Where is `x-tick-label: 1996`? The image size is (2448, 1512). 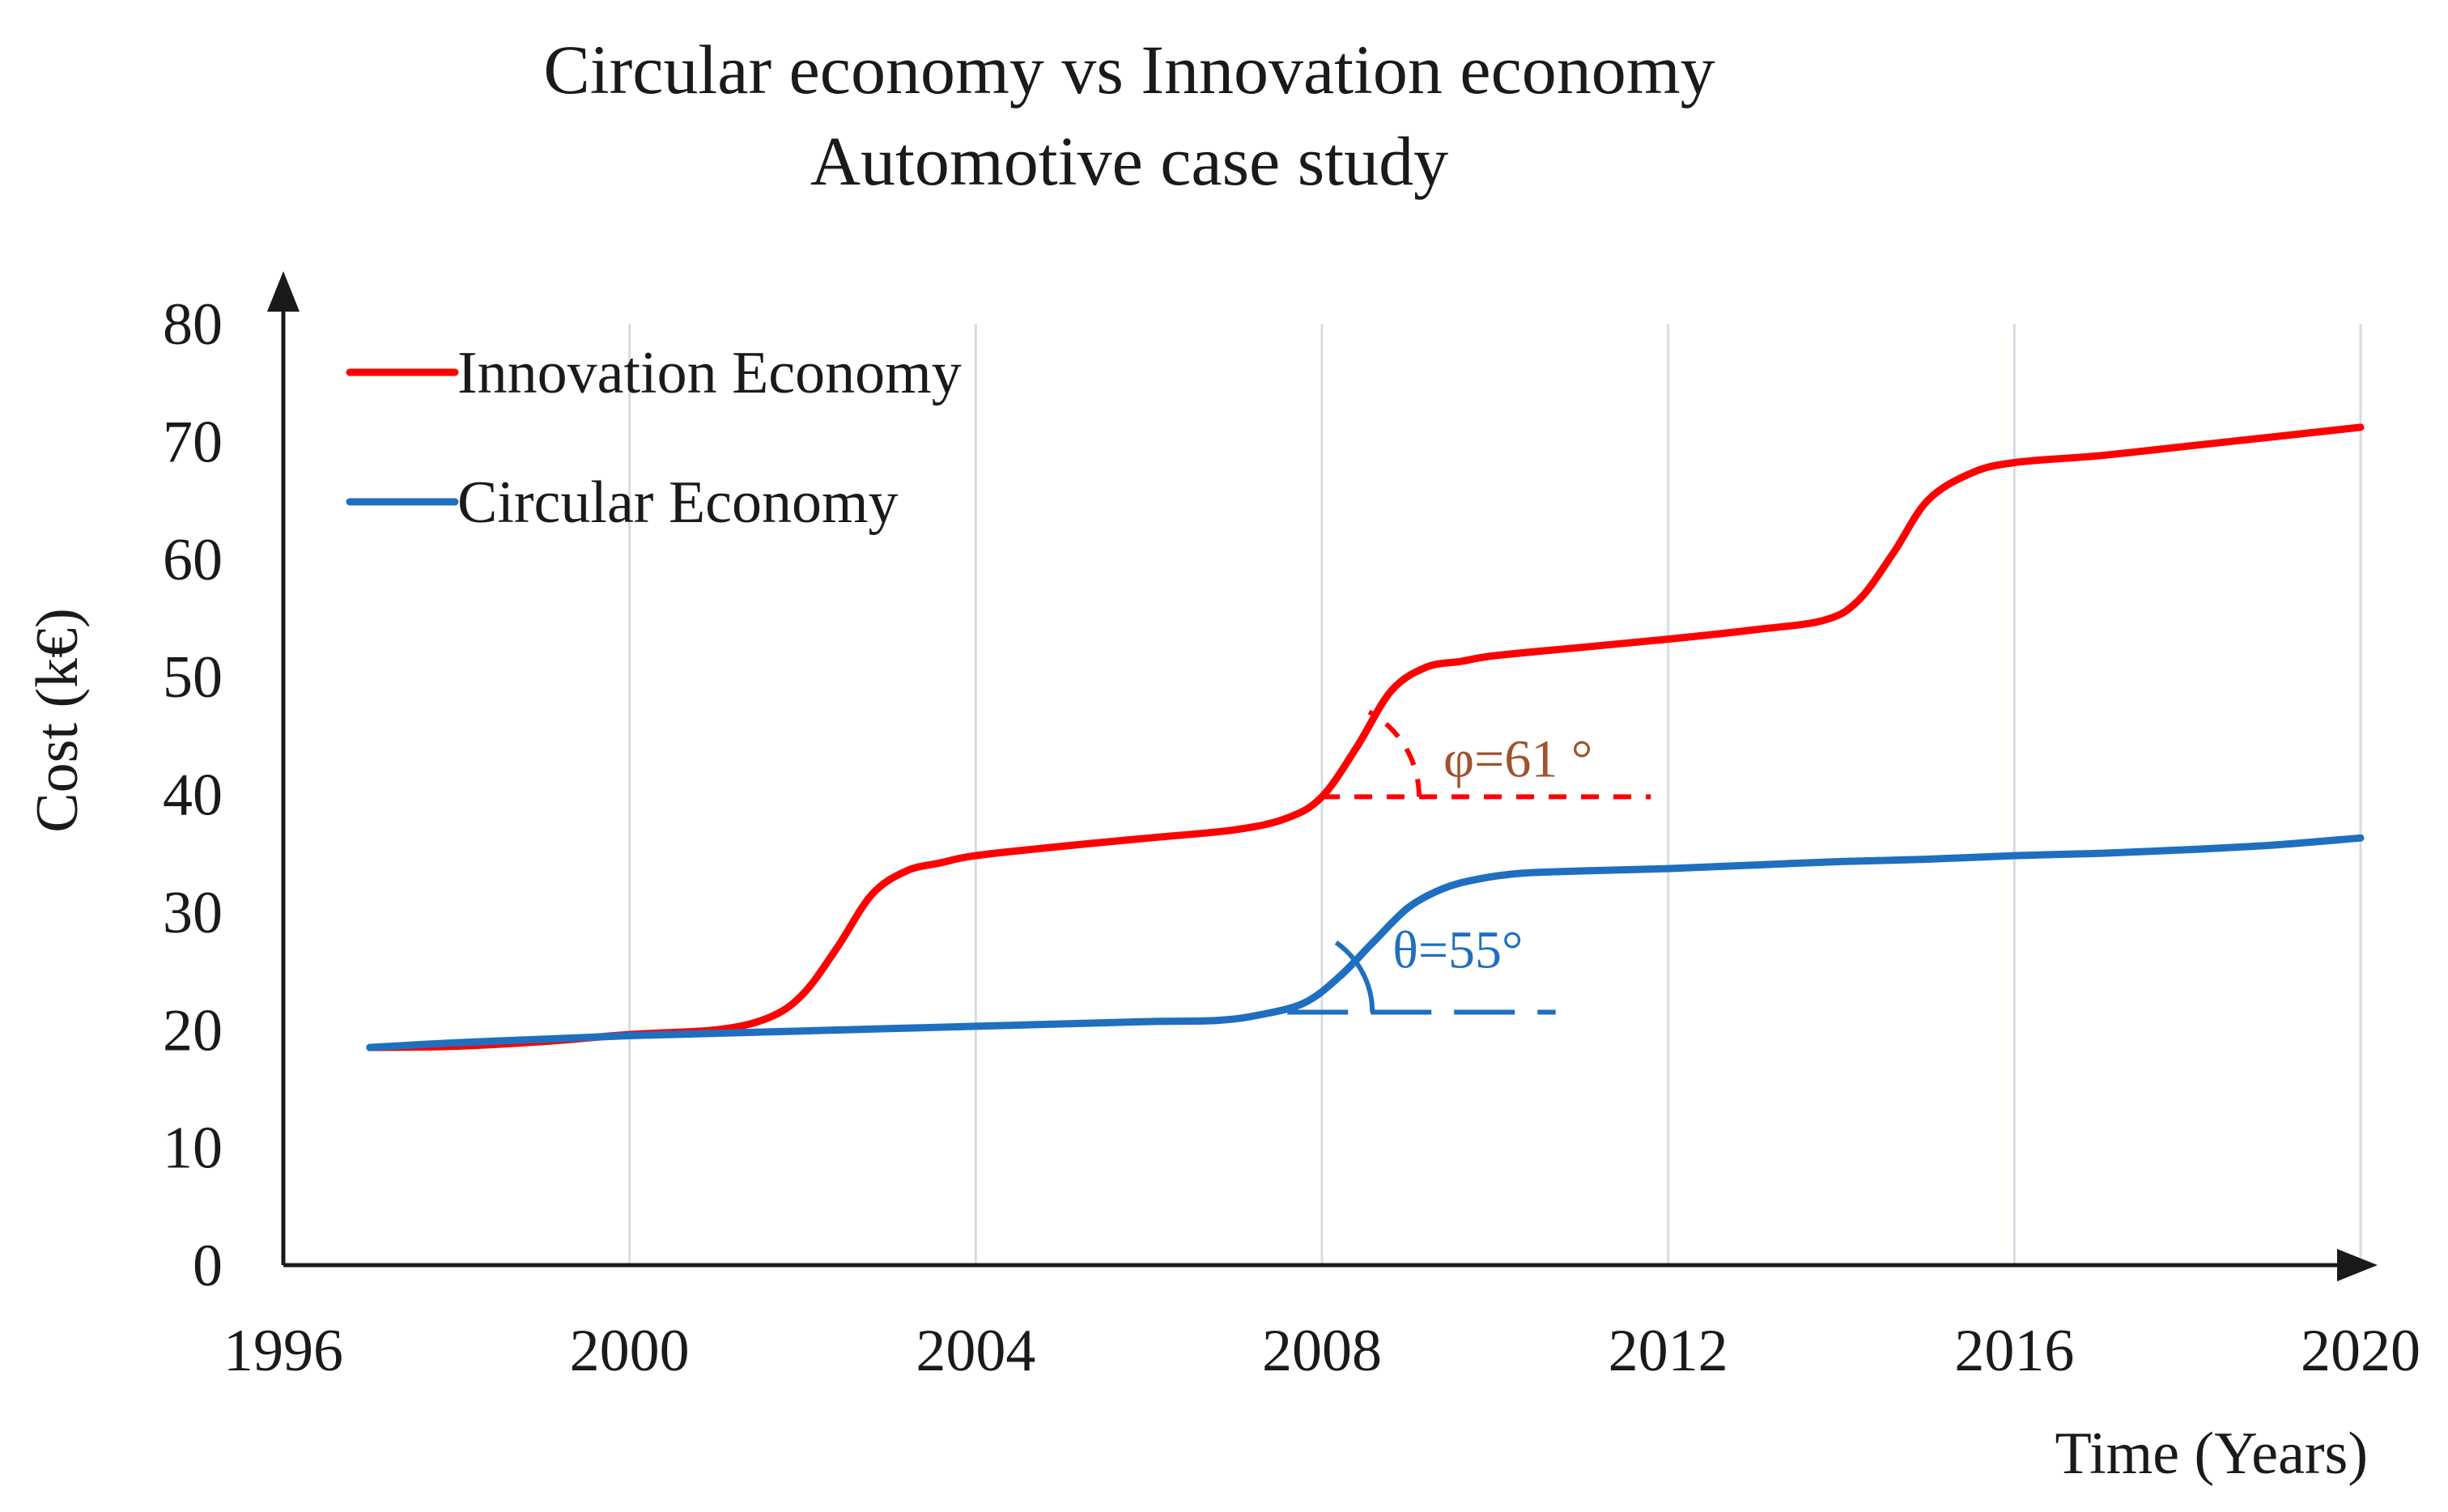
x-tick-label: 1996 is located at coordinates (283, 1351).